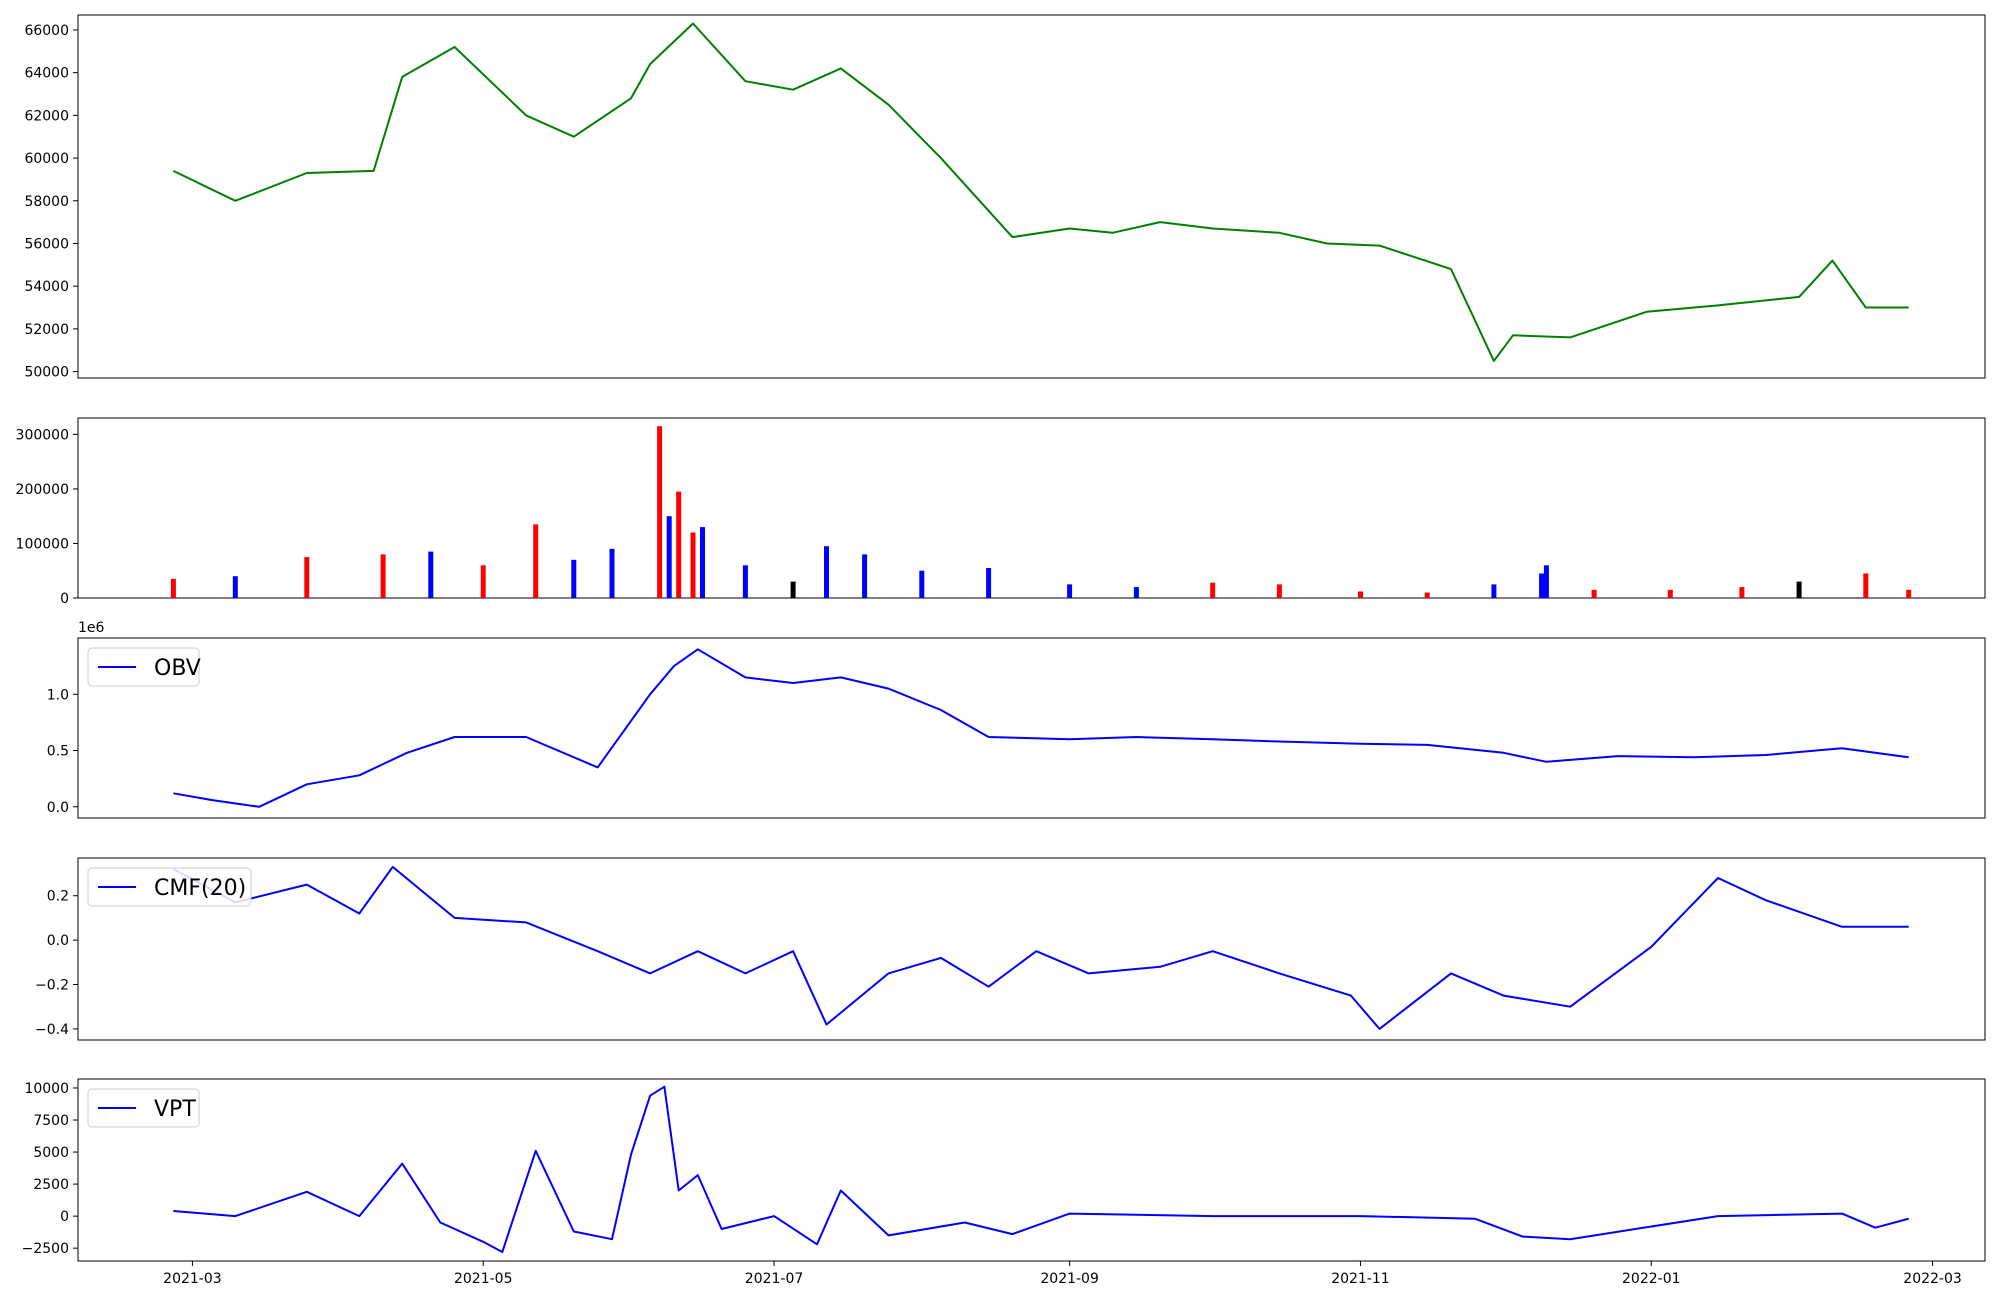 This screenshot has width=2000, height=1300. I want to click on vpt-series-line, so click(1041, 1169).